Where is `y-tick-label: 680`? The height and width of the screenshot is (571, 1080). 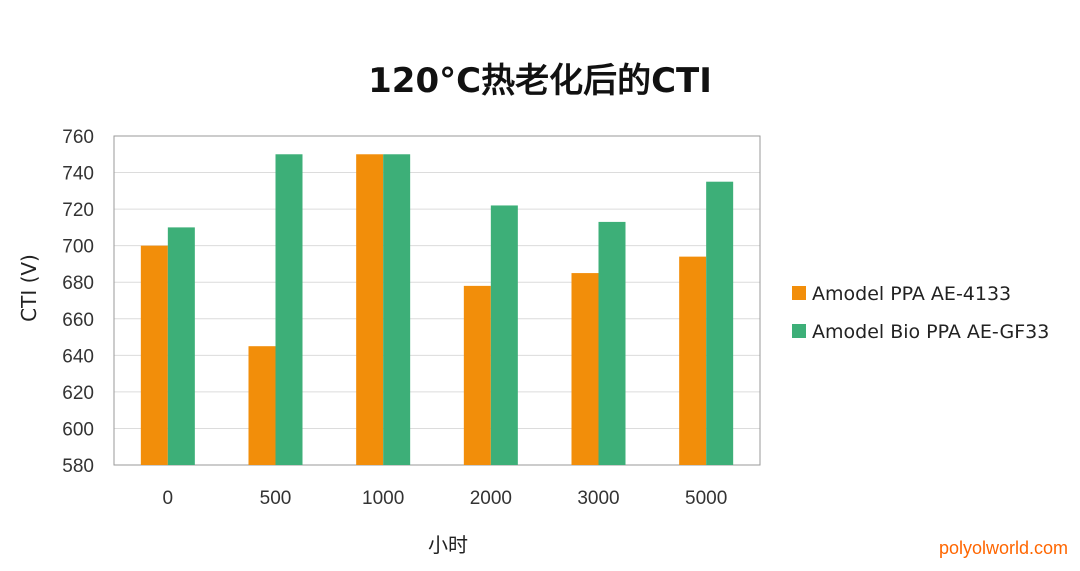
y-tick-label: 680 is located at coordinates (78, 283).